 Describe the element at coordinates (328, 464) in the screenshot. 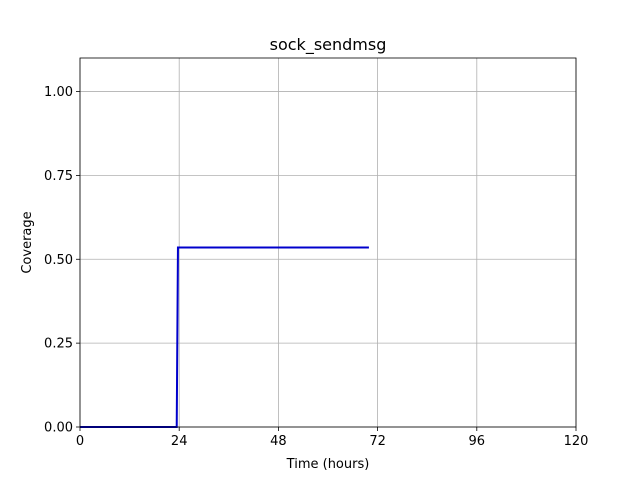

I see `x-axis-label: Time (hours)` at that location.